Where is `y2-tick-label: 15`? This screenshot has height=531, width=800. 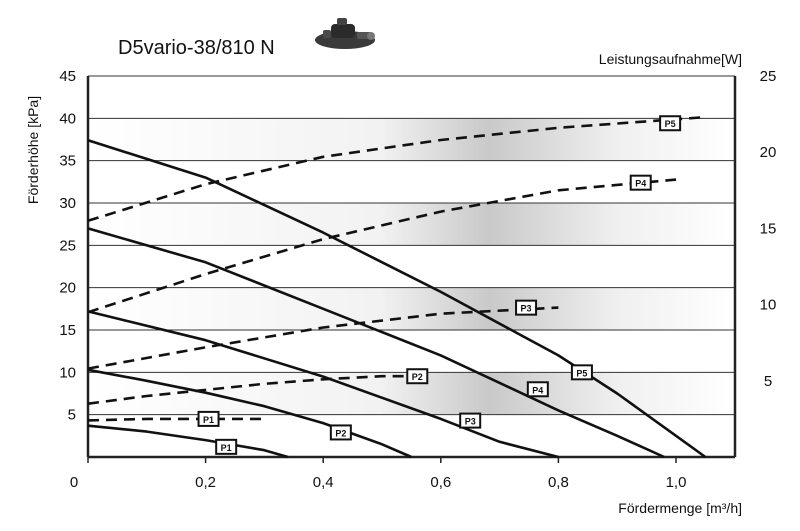
y2-tick-label: 15 is located at coordinates (768, 228).